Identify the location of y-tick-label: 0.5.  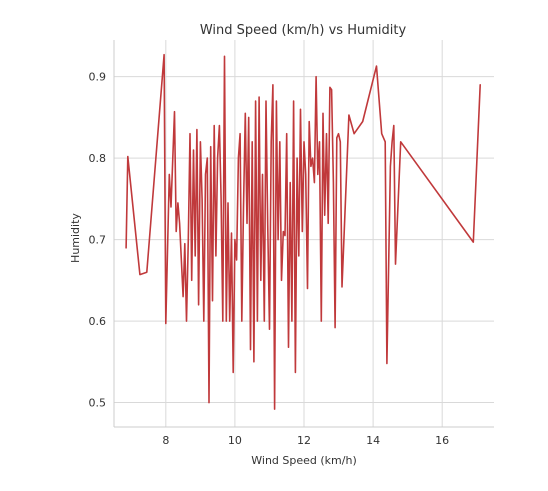
(98, 403).